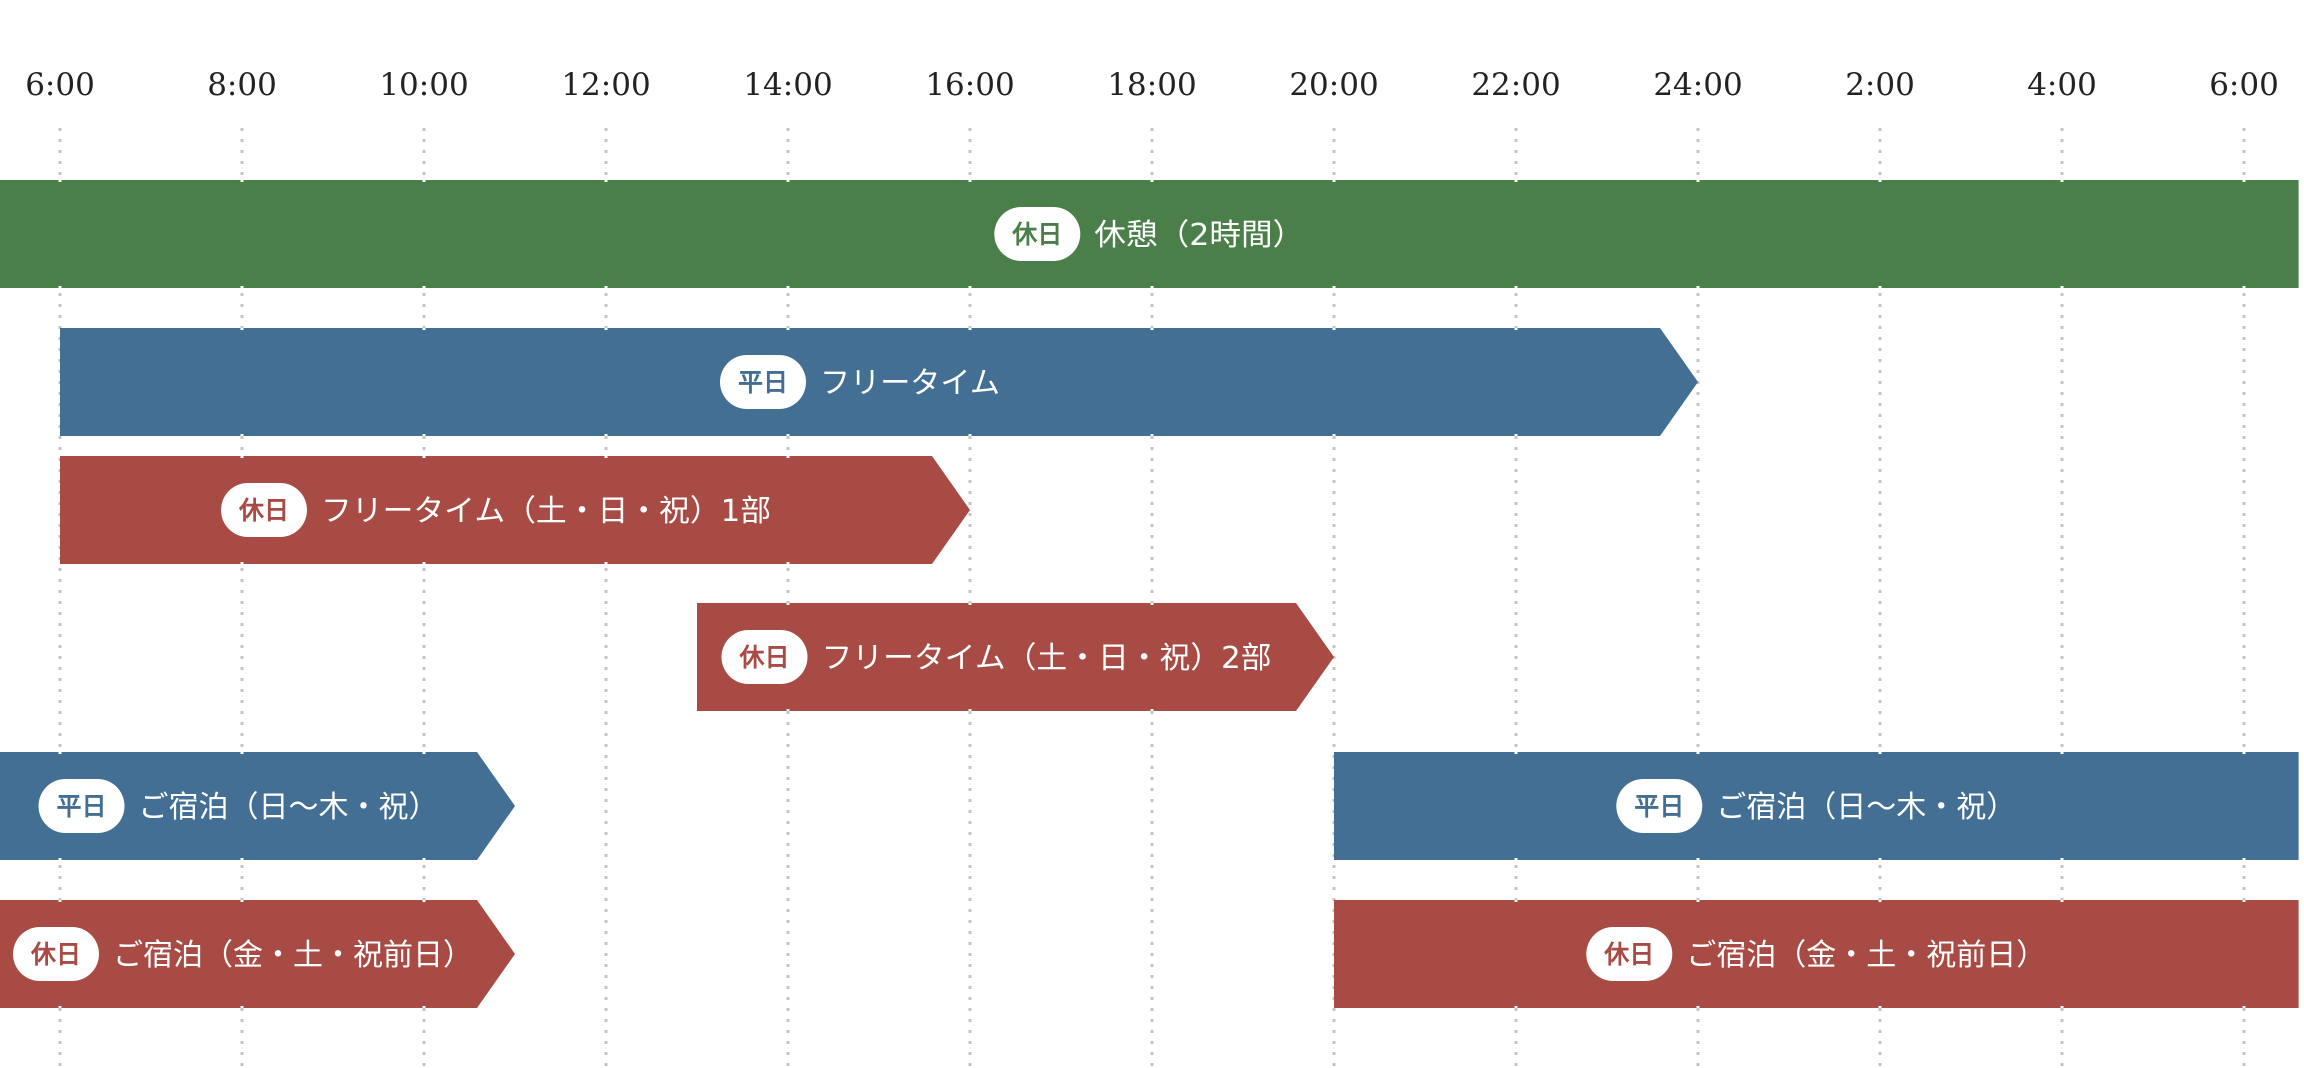 The height and width of the screenshot is (1068, 2304). I want to click on bar-label: 休憩（2時間）, so click(1199, 235).